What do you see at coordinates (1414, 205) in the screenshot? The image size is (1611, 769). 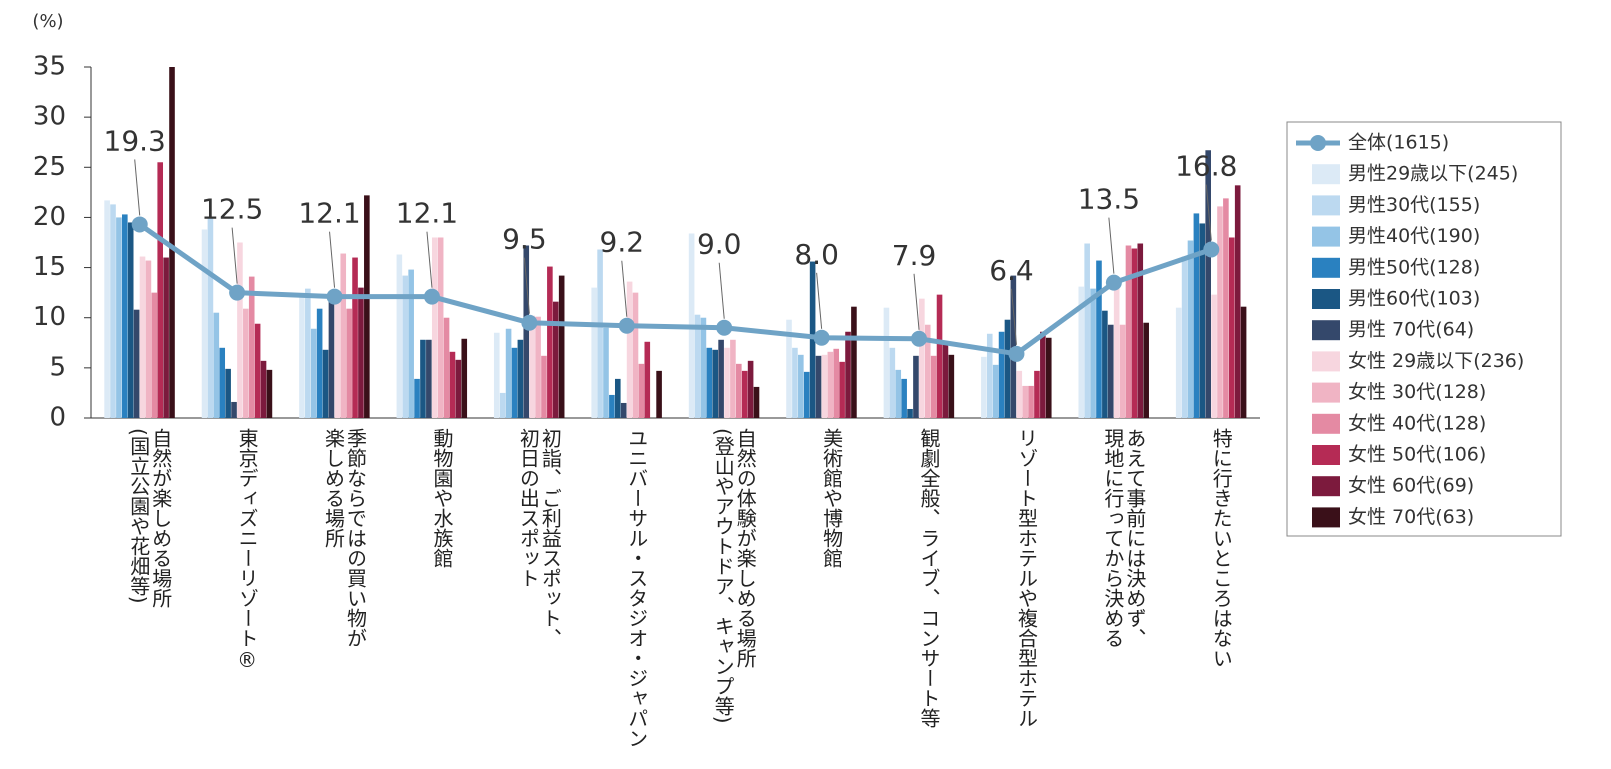 I see `legend-label: 男性30代(155)` at bounding box center [1414, 205].